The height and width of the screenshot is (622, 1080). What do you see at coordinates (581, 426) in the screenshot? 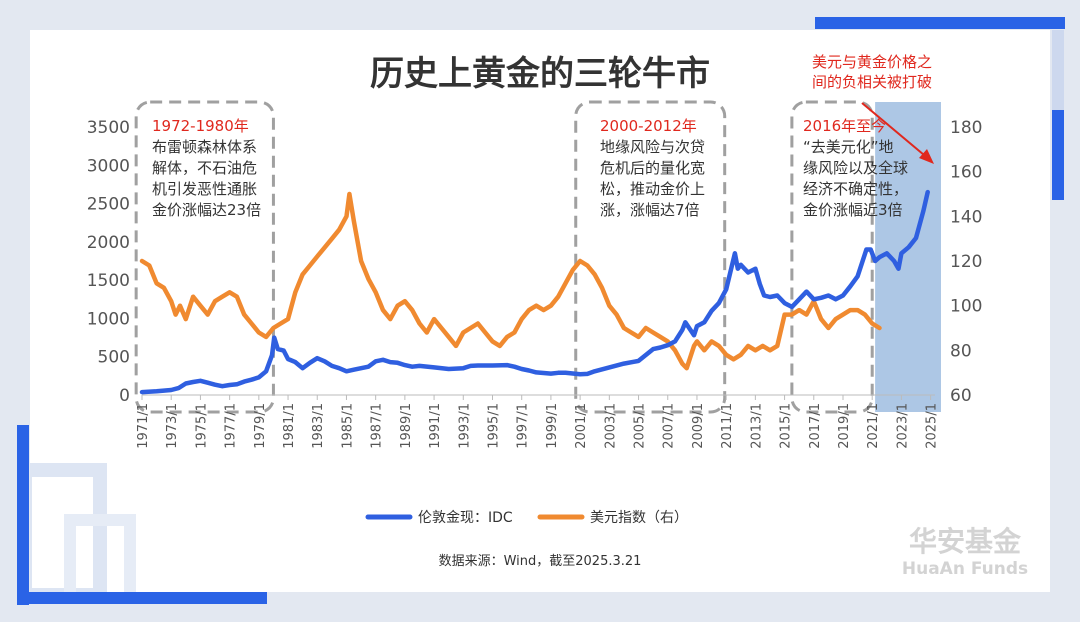
I see `x-tick-label: 2001/1` at bounding box center [581, 426].